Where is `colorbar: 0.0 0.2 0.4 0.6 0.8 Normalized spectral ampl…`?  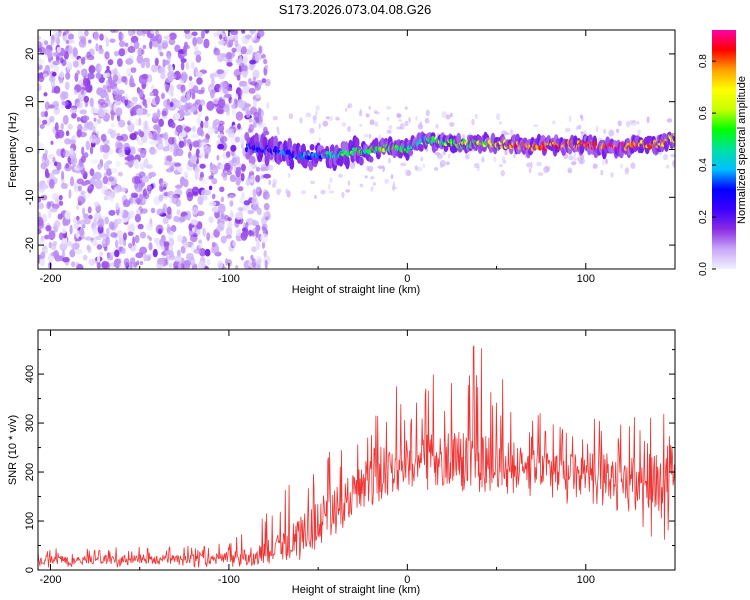 colorbar: 0.0 0.2 0.4 0.6 0.8 Normalized spectral ampl… is located at coordinates (723, 153).